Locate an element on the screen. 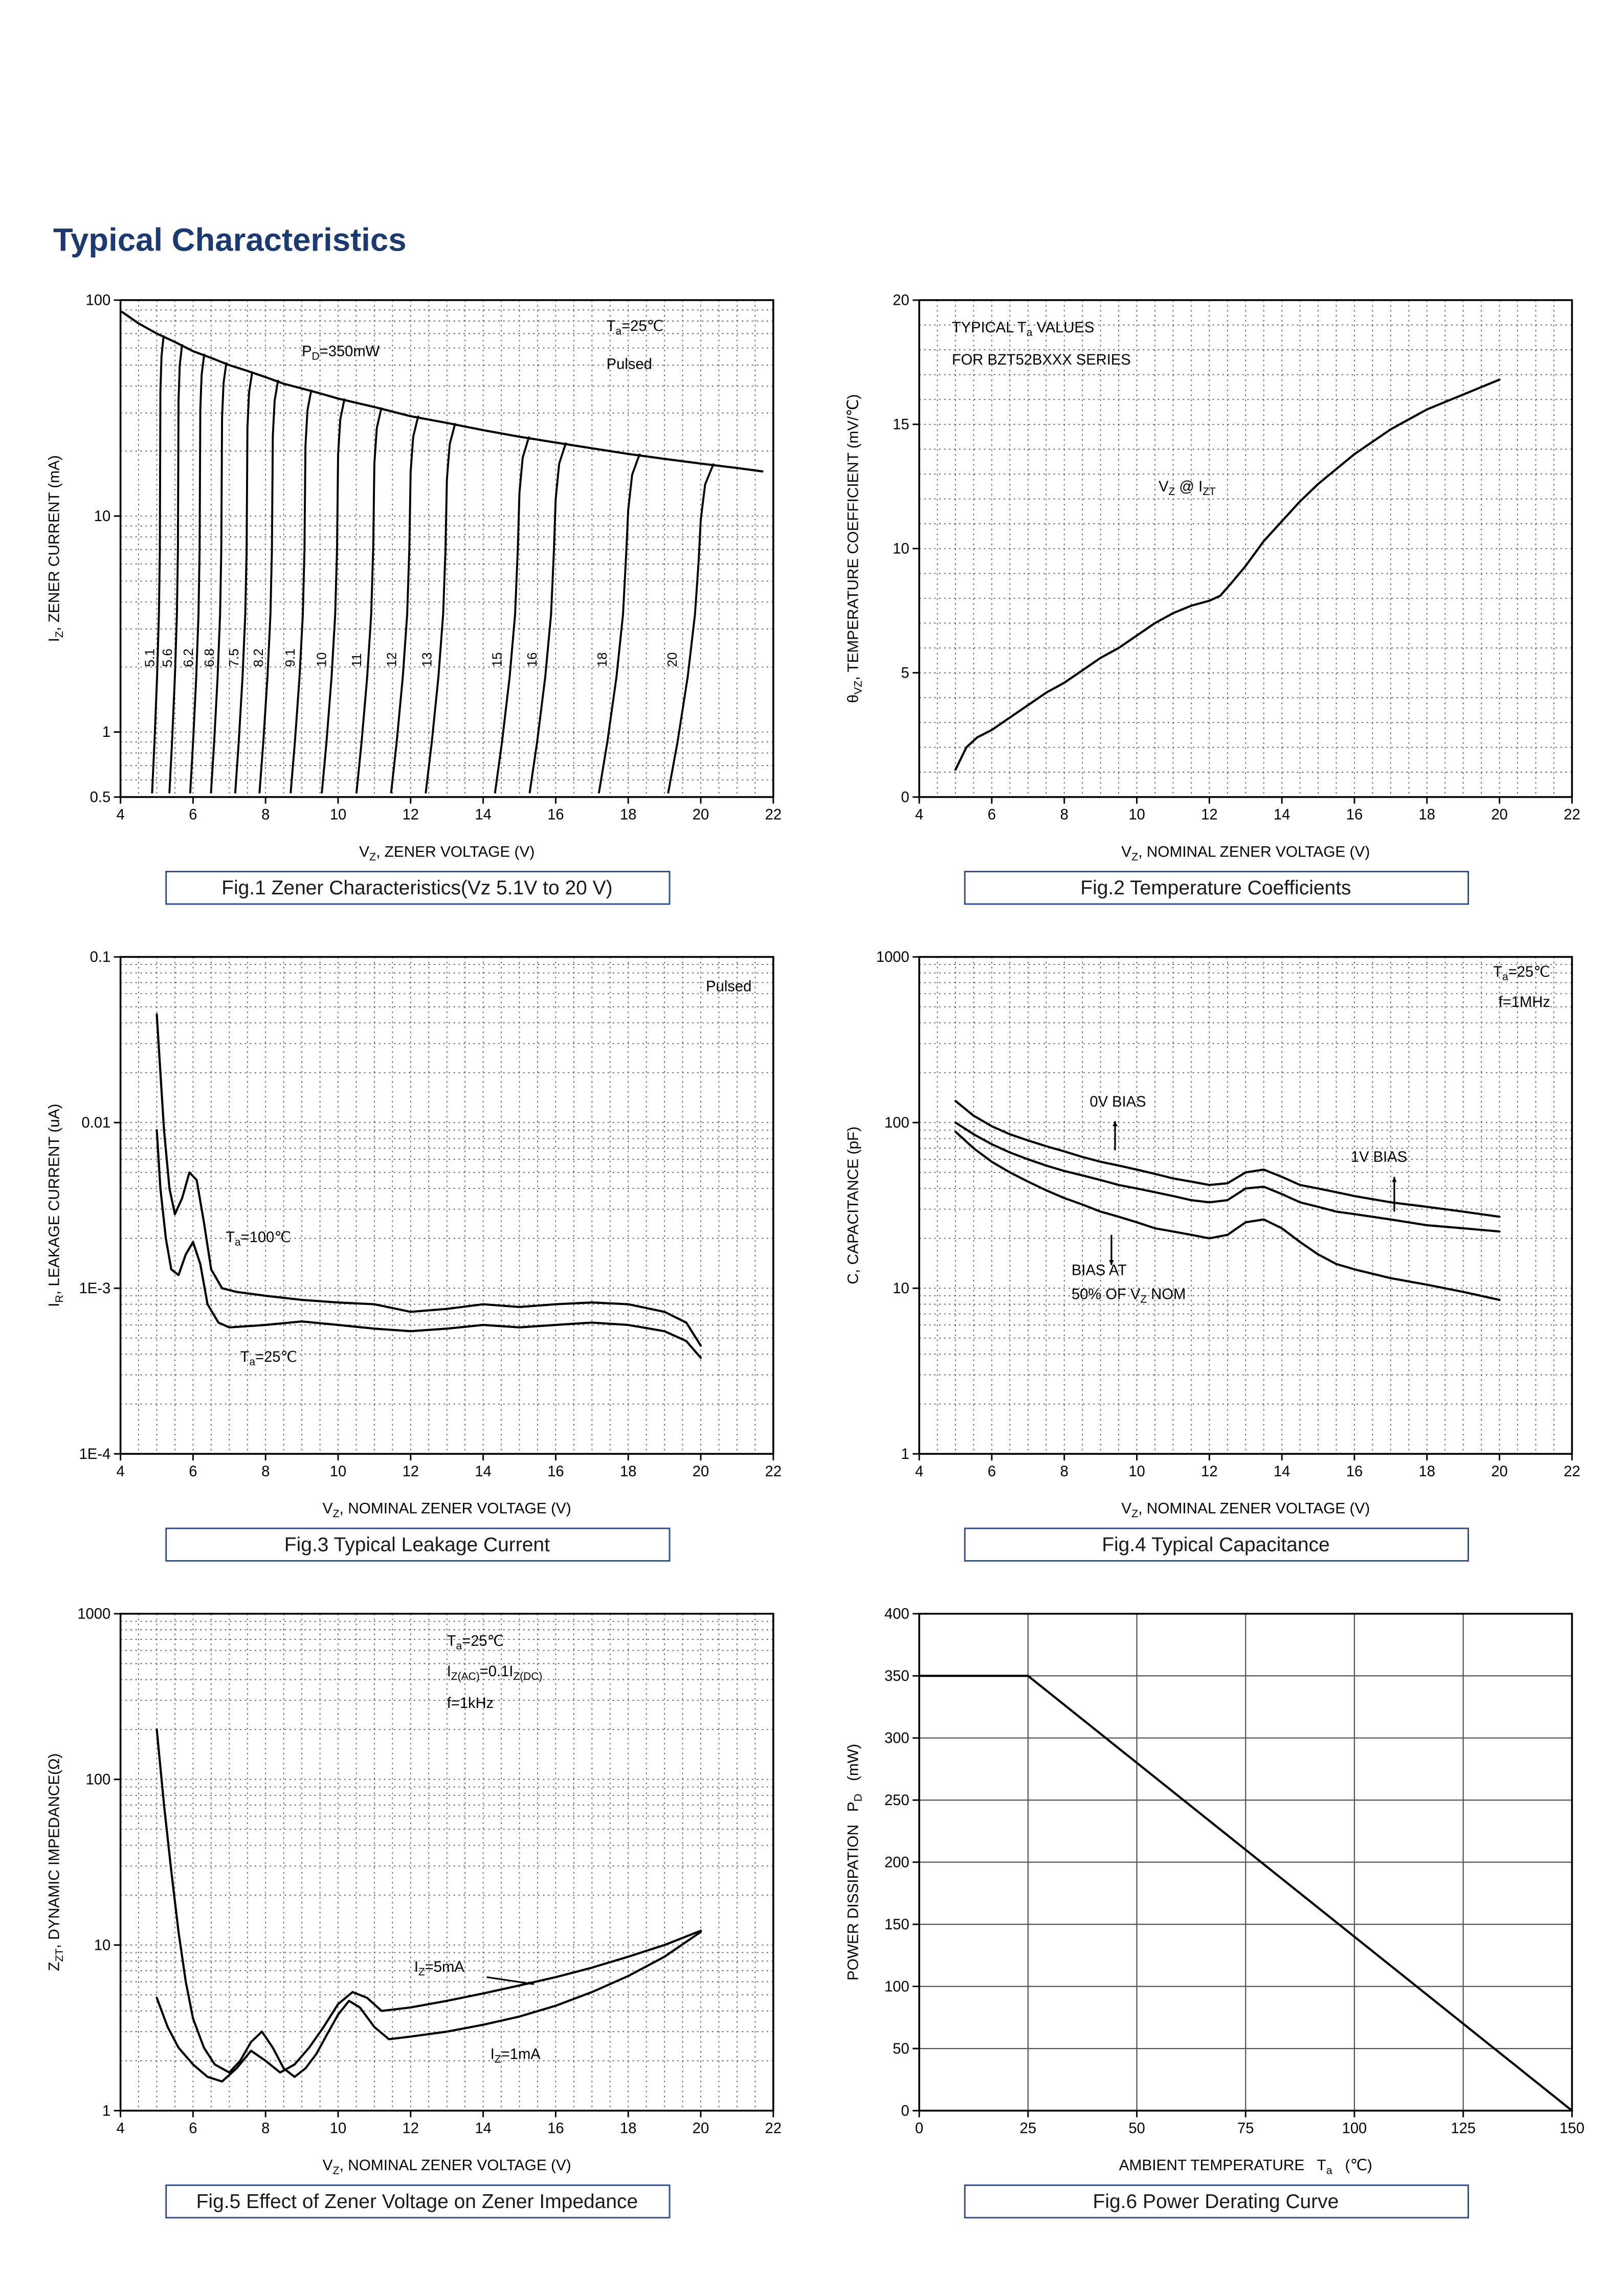 This screenshot has width=1624, height=2296. svg-text: 350 is located at coordinates (896, 1676).